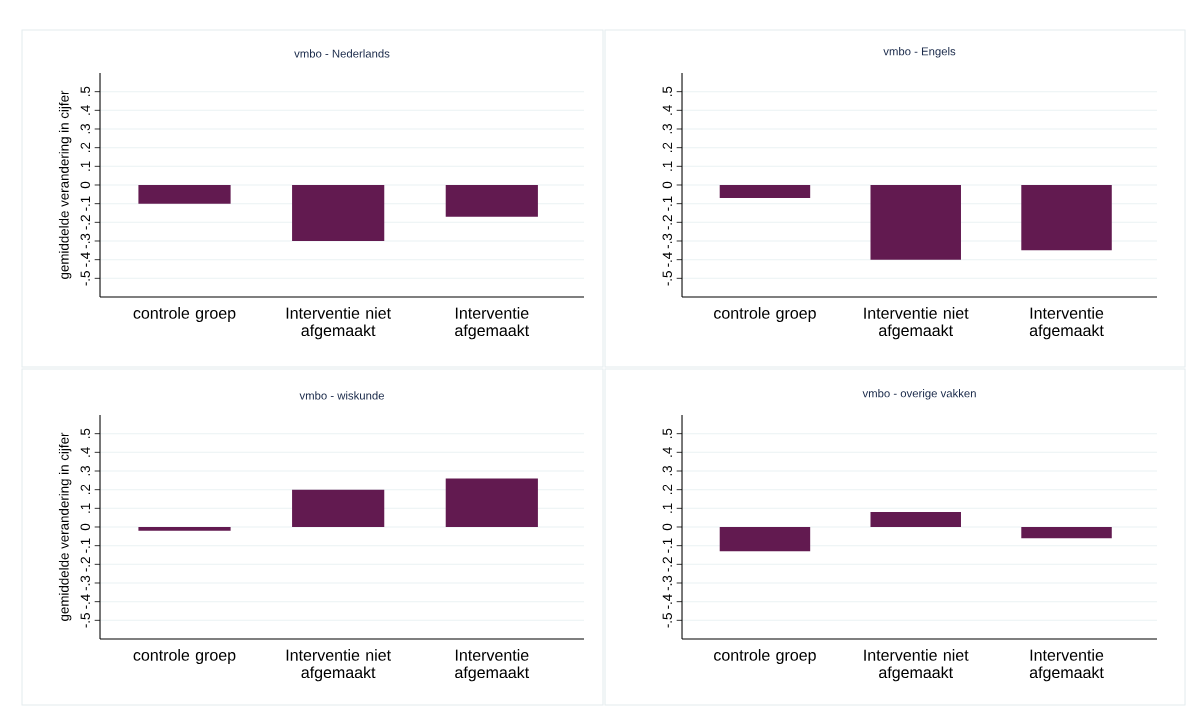 This screenshot has width=1194, height=715. I want to click on chart-title: vmbo - Nederlands, so click(342, 53).